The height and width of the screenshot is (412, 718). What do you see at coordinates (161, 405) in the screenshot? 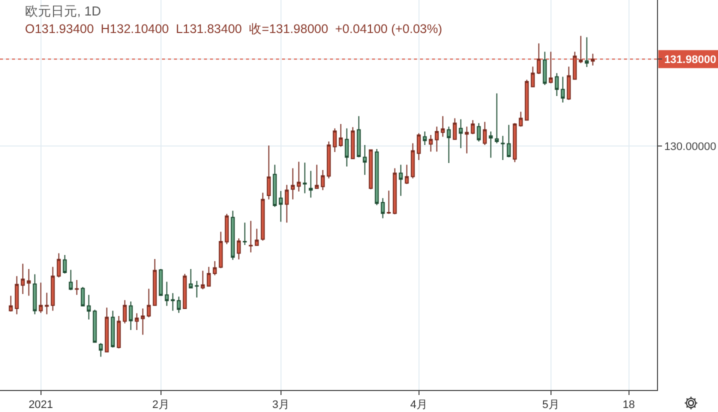
I see `x-tick-label: 2月` at bounding box center [161, 405].